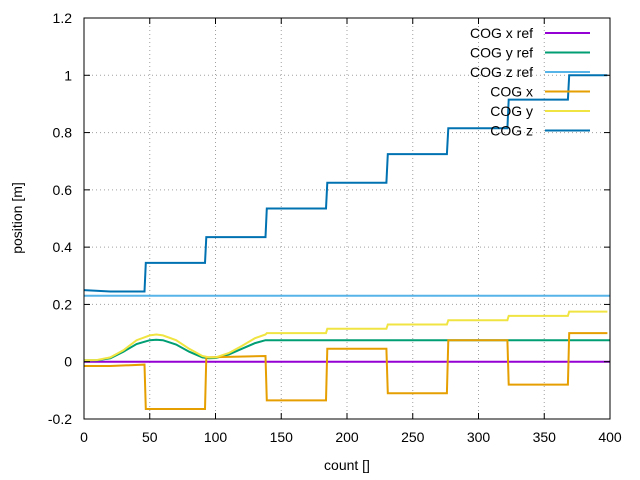  What do you see at coordinates (282, 437) in the screenshot?
I see `x-tick-label: 150` at bounding box center [282, 437].